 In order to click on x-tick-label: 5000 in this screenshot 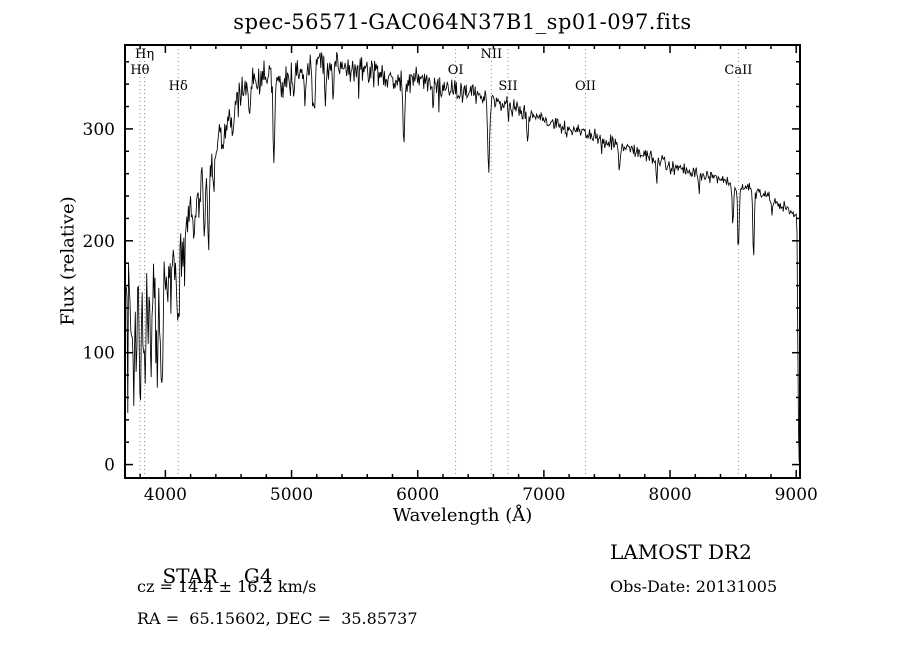, I will do `click(291, 495)`.